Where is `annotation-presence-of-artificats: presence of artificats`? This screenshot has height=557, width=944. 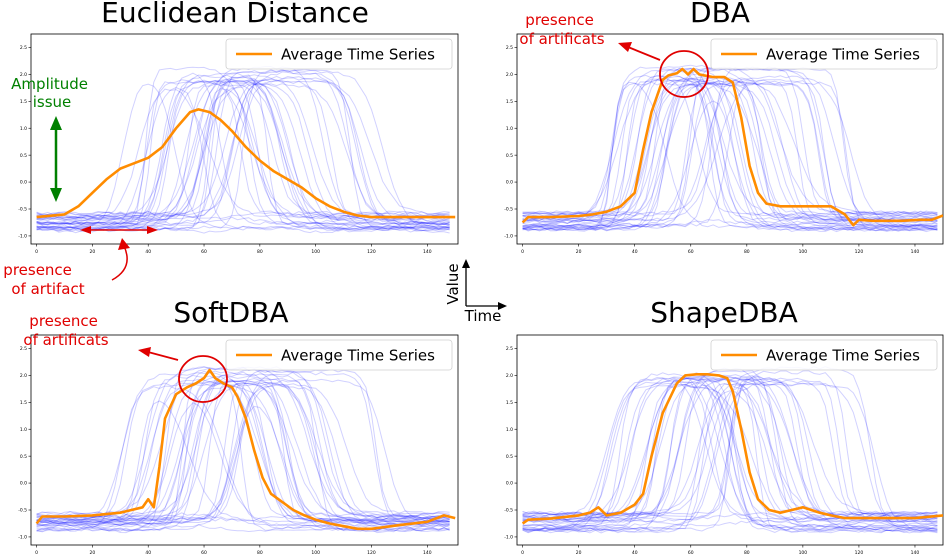 annotation-presence-of-artificats: presence of artificats is located at coordinates (561, 29).